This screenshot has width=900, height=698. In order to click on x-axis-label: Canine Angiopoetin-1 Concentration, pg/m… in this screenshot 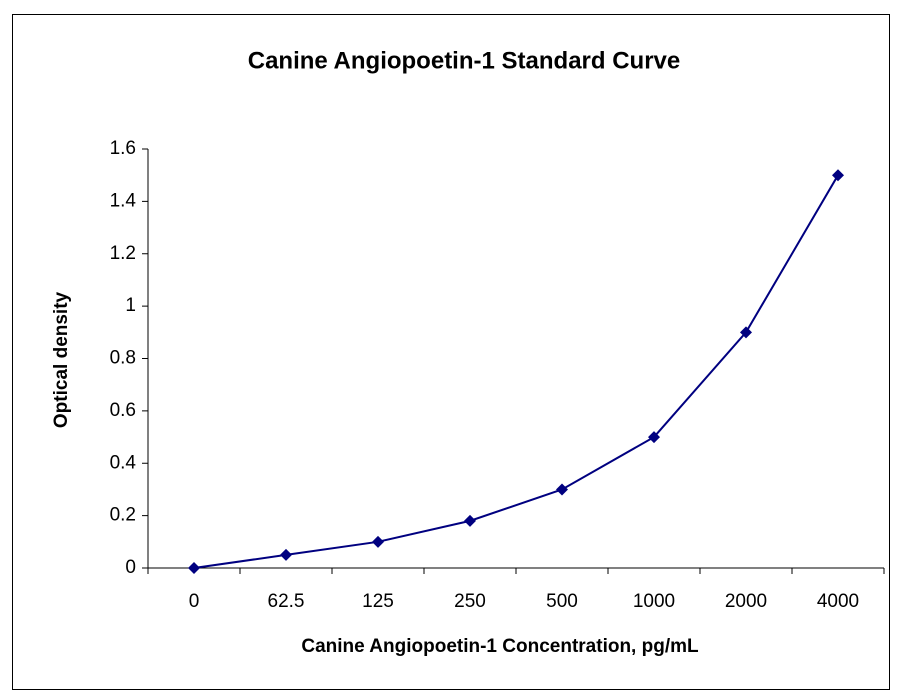, I will do `click(500, 646)`.